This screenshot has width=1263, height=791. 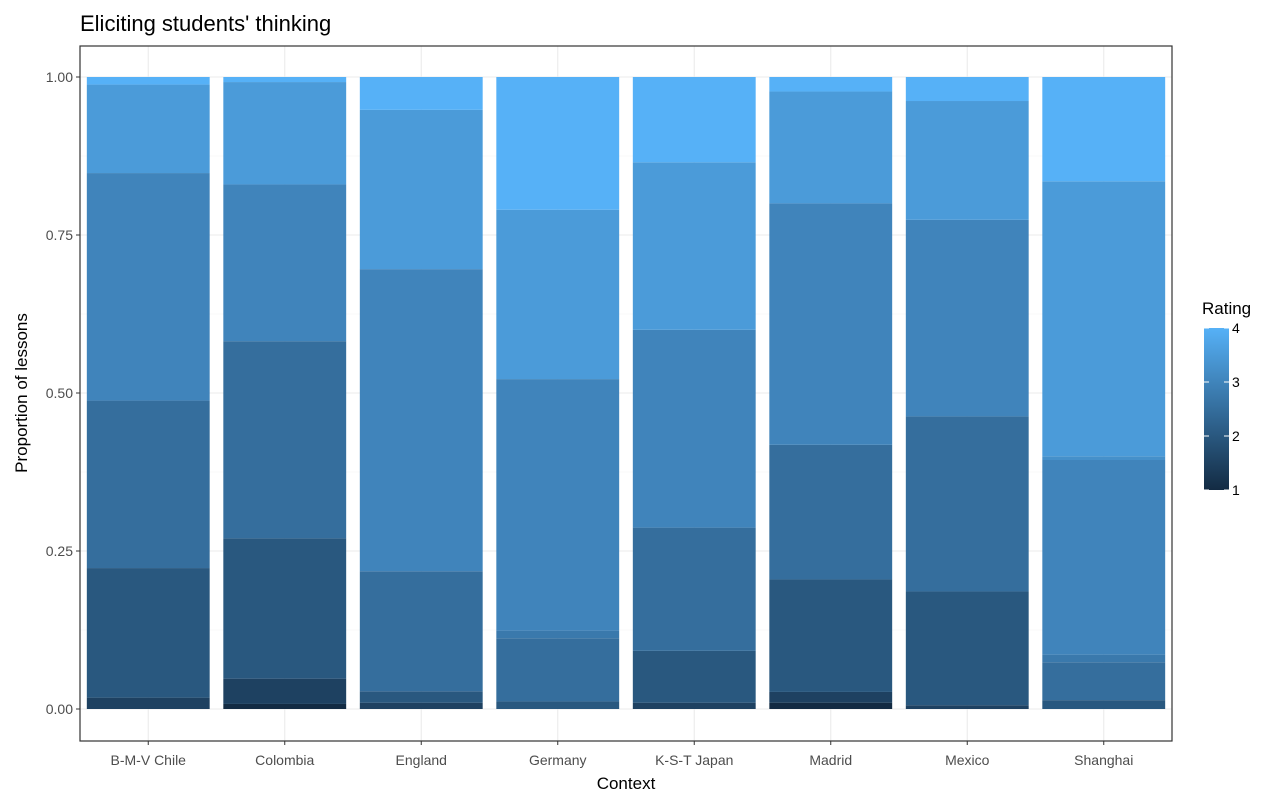 I want to click on legend-label: 3, so click(x=1236, y=382).